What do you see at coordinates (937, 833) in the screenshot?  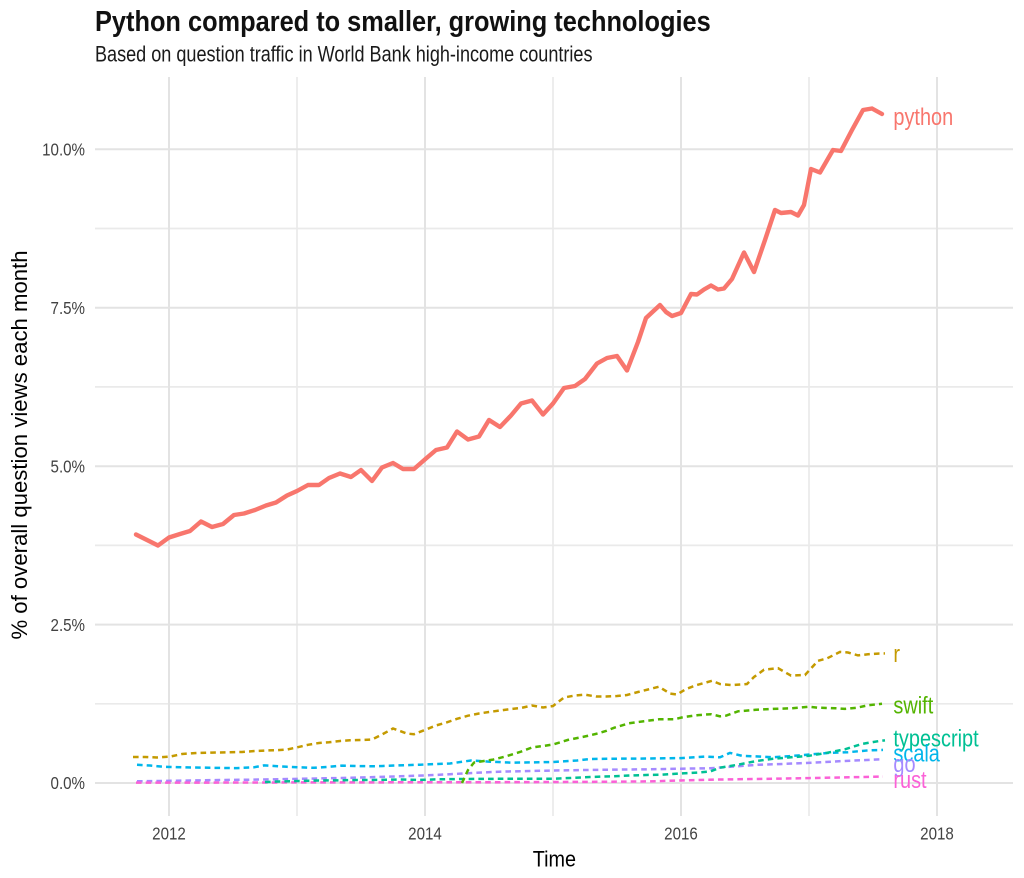 I see `svg-text: 2018` at bounding box center [937, 833].